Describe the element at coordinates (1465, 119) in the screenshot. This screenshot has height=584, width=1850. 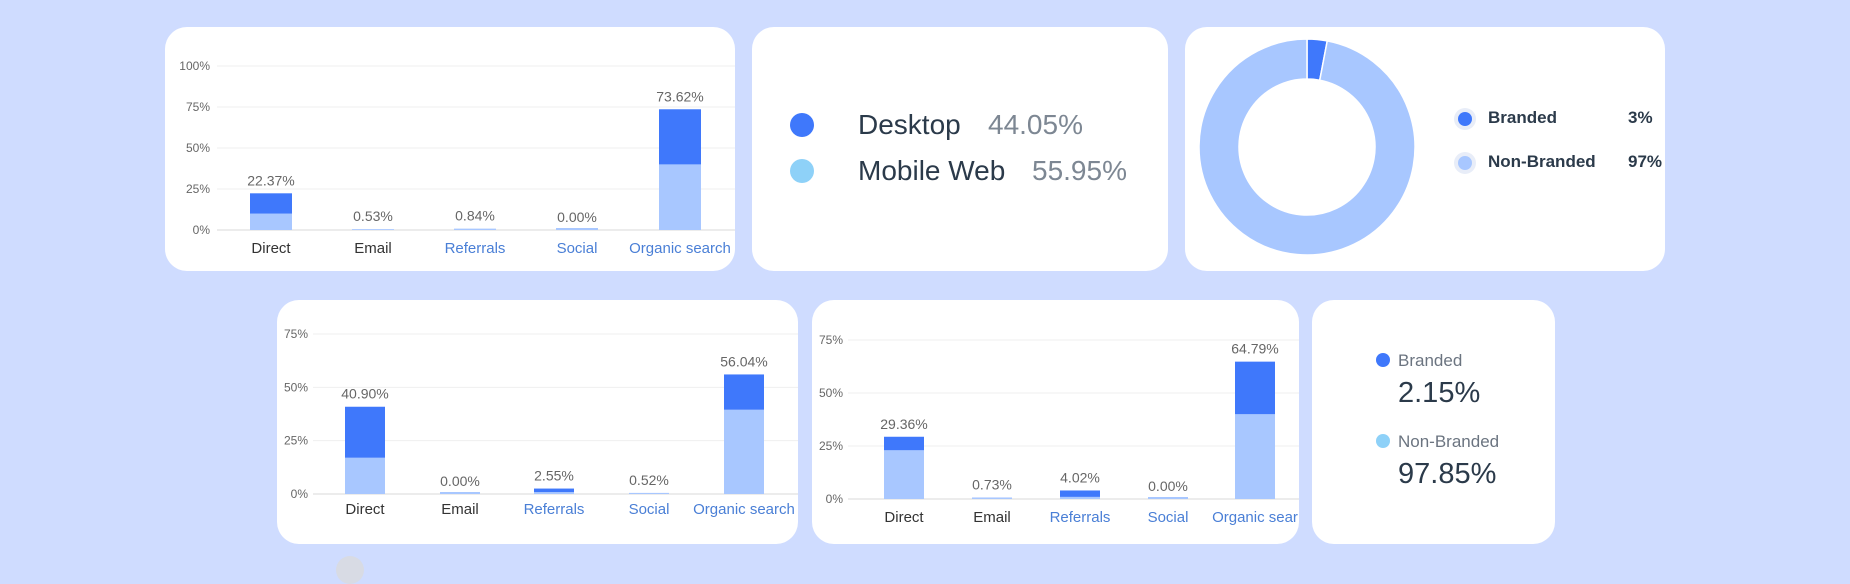
I see `branded-legend-dot` at that location.